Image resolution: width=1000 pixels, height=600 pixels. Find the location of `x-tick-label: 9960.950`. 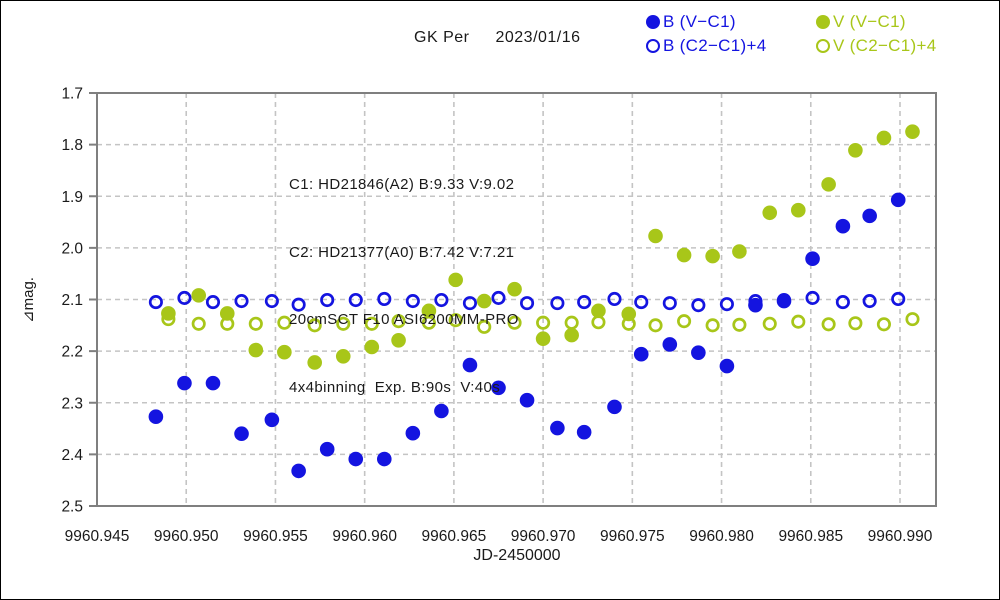

x-tick-label: 9960.950 is located at coordinates (186, 536).